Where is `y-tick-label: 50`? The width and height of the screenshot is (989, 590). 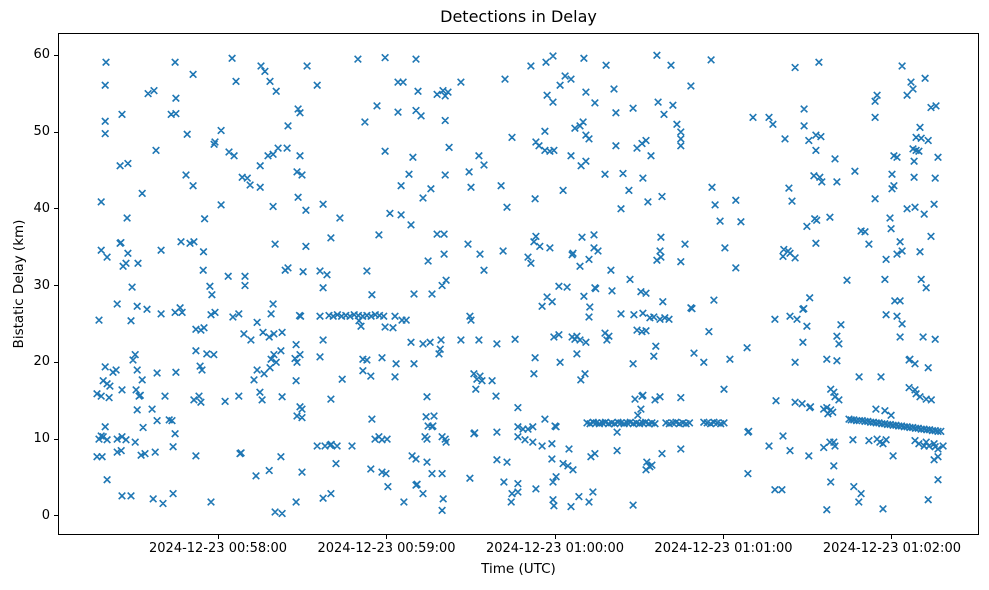 y-tick-label: 50 is located at coordinates (41, 132).